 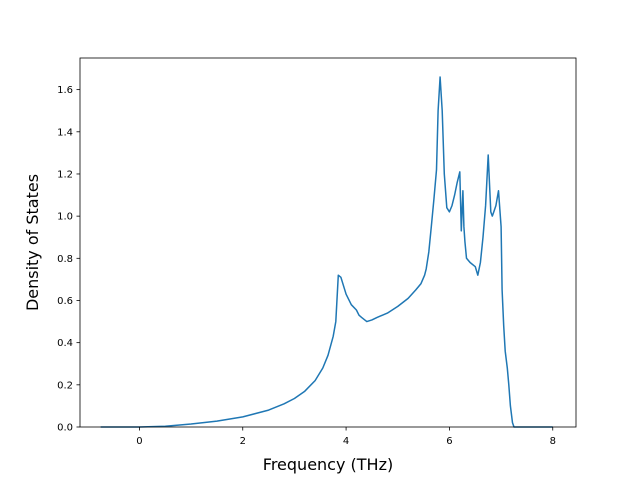 What do you see at coordinates (32, 242) in the screenshot?
I see `y-axis-label: Density of States` at bounding box center [32, 242].